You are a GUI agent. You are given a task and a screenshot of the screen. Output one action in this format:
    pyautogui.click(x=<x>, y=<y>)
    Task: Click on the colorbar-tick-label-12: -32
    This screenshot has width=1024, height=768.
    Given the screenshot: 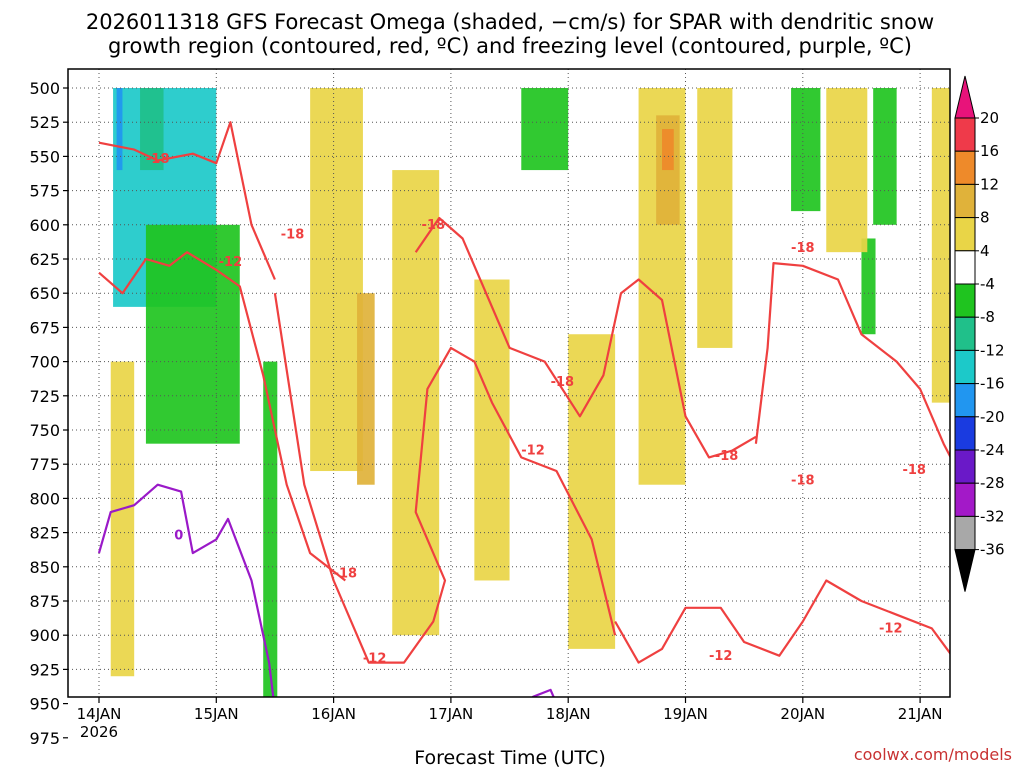 What is the action you would take?
    pyautogui.click(x=992, y=516)
    